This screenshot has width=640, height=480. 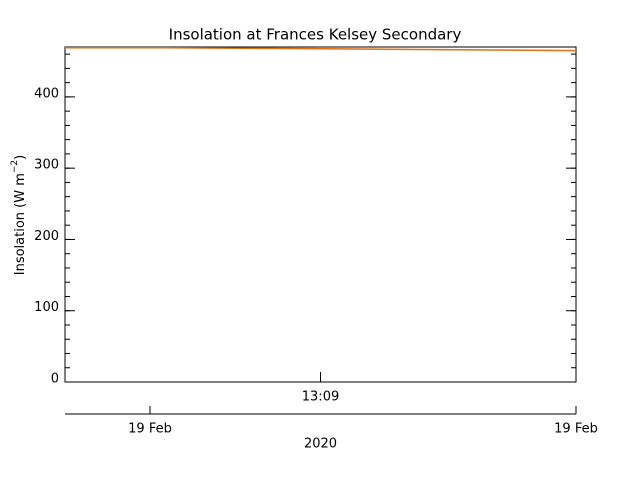 I want to click on data-line, so click(x=321, y=49).